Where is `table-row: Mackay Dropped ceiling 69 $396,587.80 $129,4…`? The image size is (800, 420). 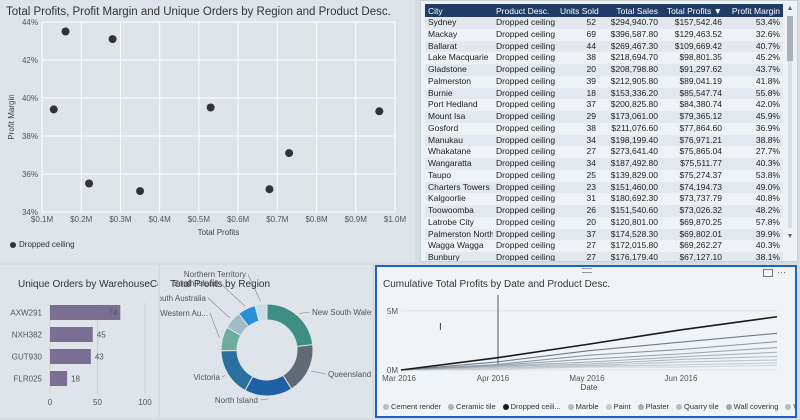
table-row: Mackay Dropped ceiling 69 $396,587.80 $129,4… is located at coordinates (604, 34).